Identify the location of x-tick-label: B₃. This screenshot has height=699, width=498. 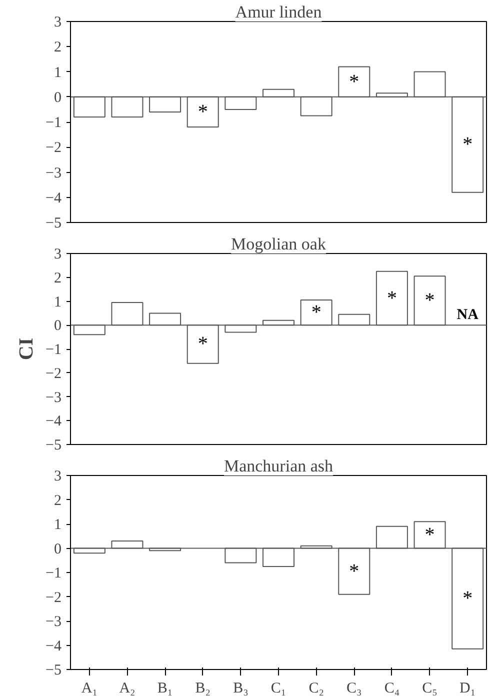
(240, 688).